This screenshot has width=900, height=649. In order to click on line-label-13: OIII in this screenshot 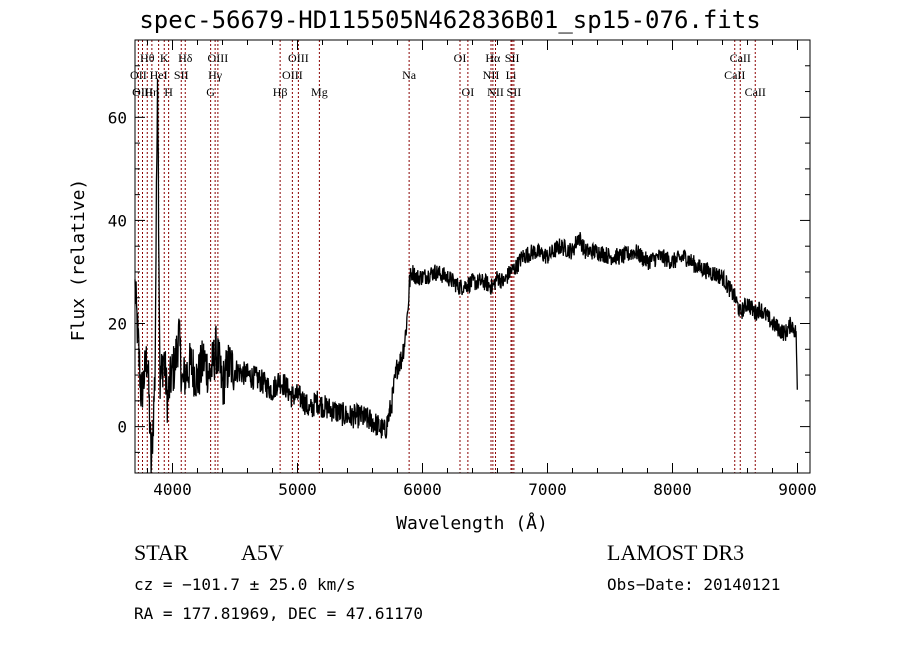, I will do `click(292, 75)`.